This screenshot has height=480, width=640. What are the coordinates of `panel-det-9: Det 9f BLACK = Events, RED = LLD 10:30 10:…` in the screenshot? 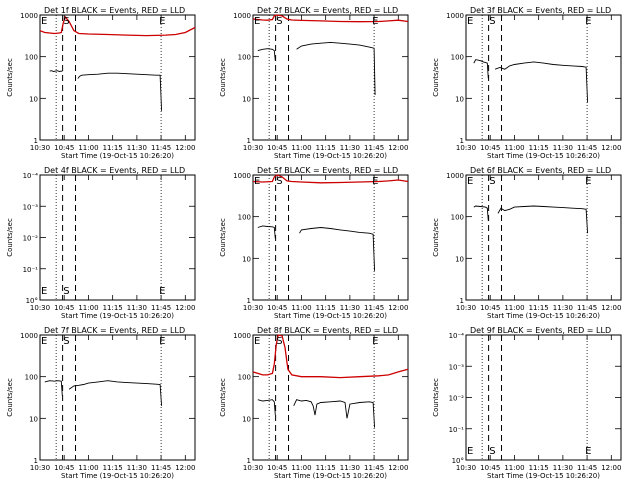 It's located at (527, 403).